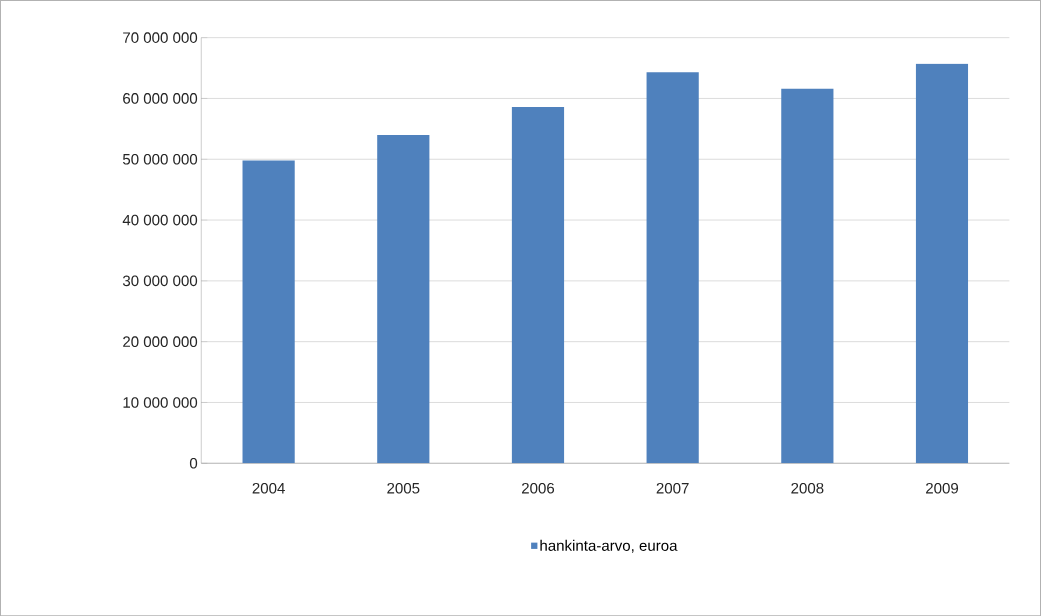  I want to click on y-tick-label: 20 000 000, so click(160, 341).